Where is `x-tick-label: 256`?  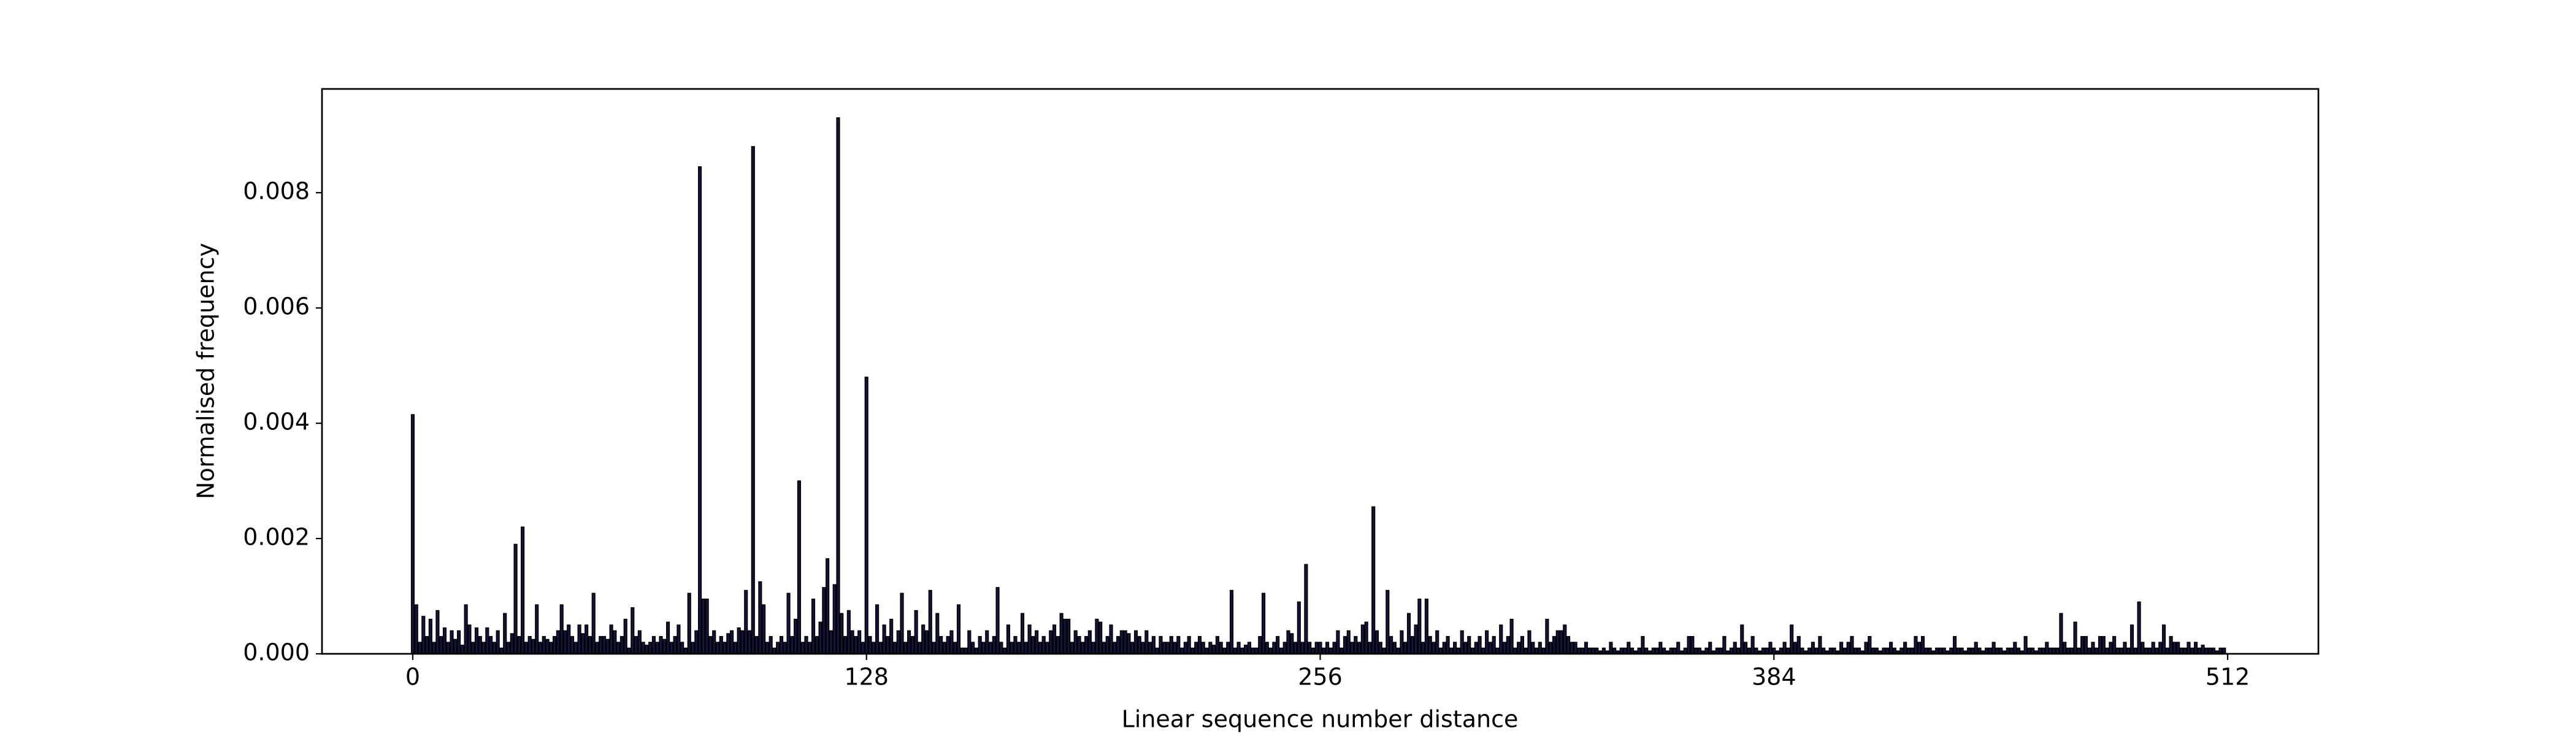 x-tick-label: 256 is located at coordinates (1320, 677).